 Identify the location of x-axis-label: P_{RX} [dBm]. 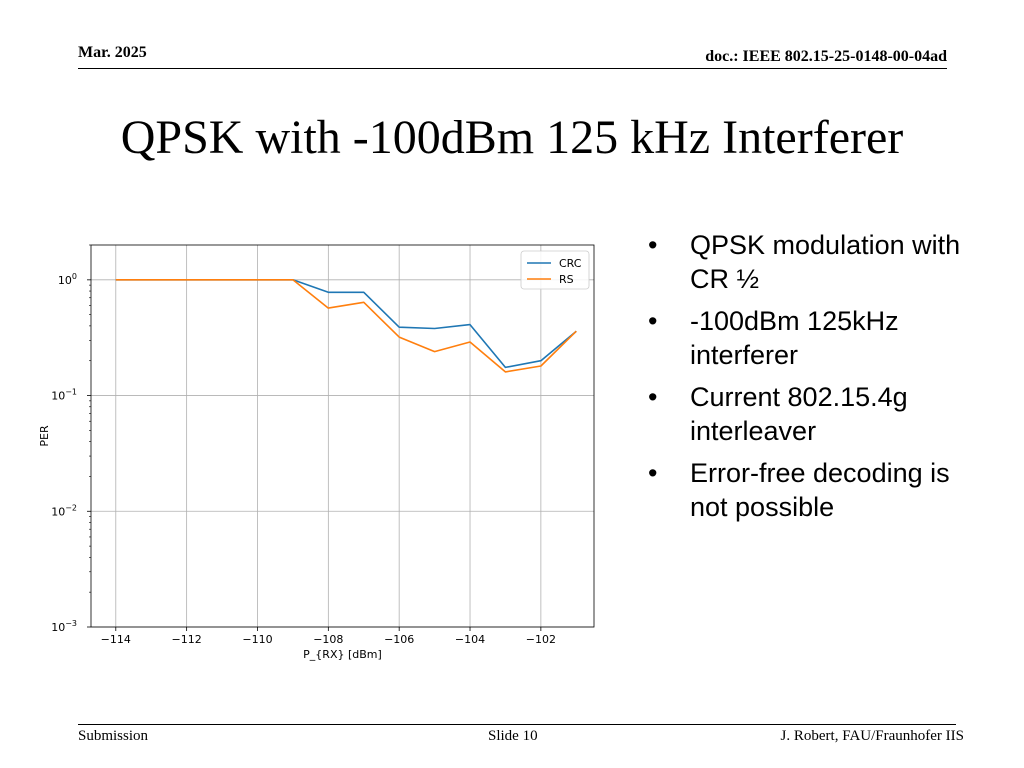
(342, 654).